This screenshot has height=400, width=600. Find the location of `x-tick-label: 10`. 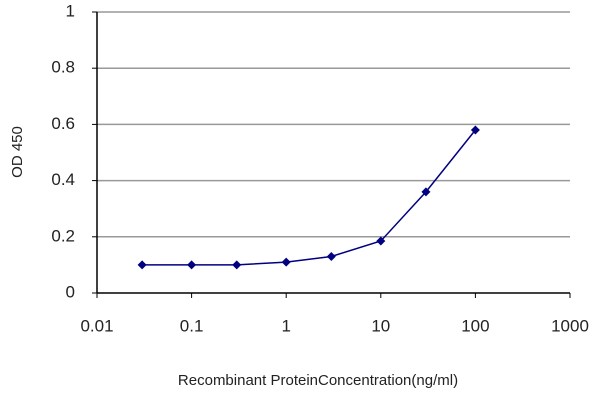

x-tick-label: 10 is located at coordinates (380, 325).